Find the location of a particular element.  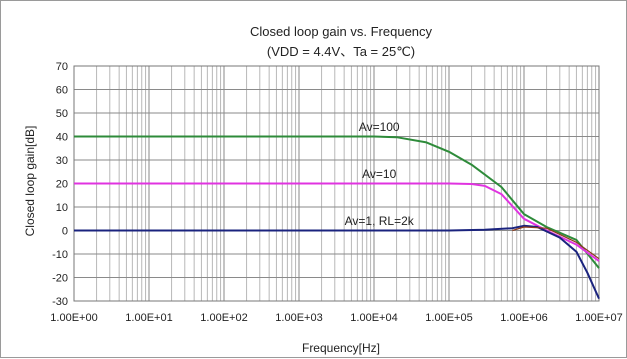

x-tick-label: 1.00E+02 is located at coordinates (223, 318).